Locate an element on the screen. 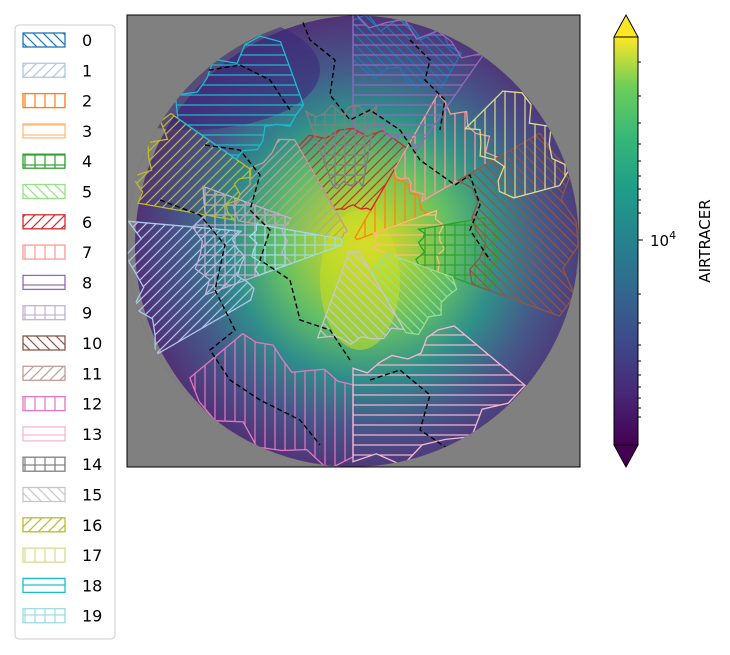 The height and width of the screenshot is (655, 730). legend-label: 18 is located at coordinates (92, 585).